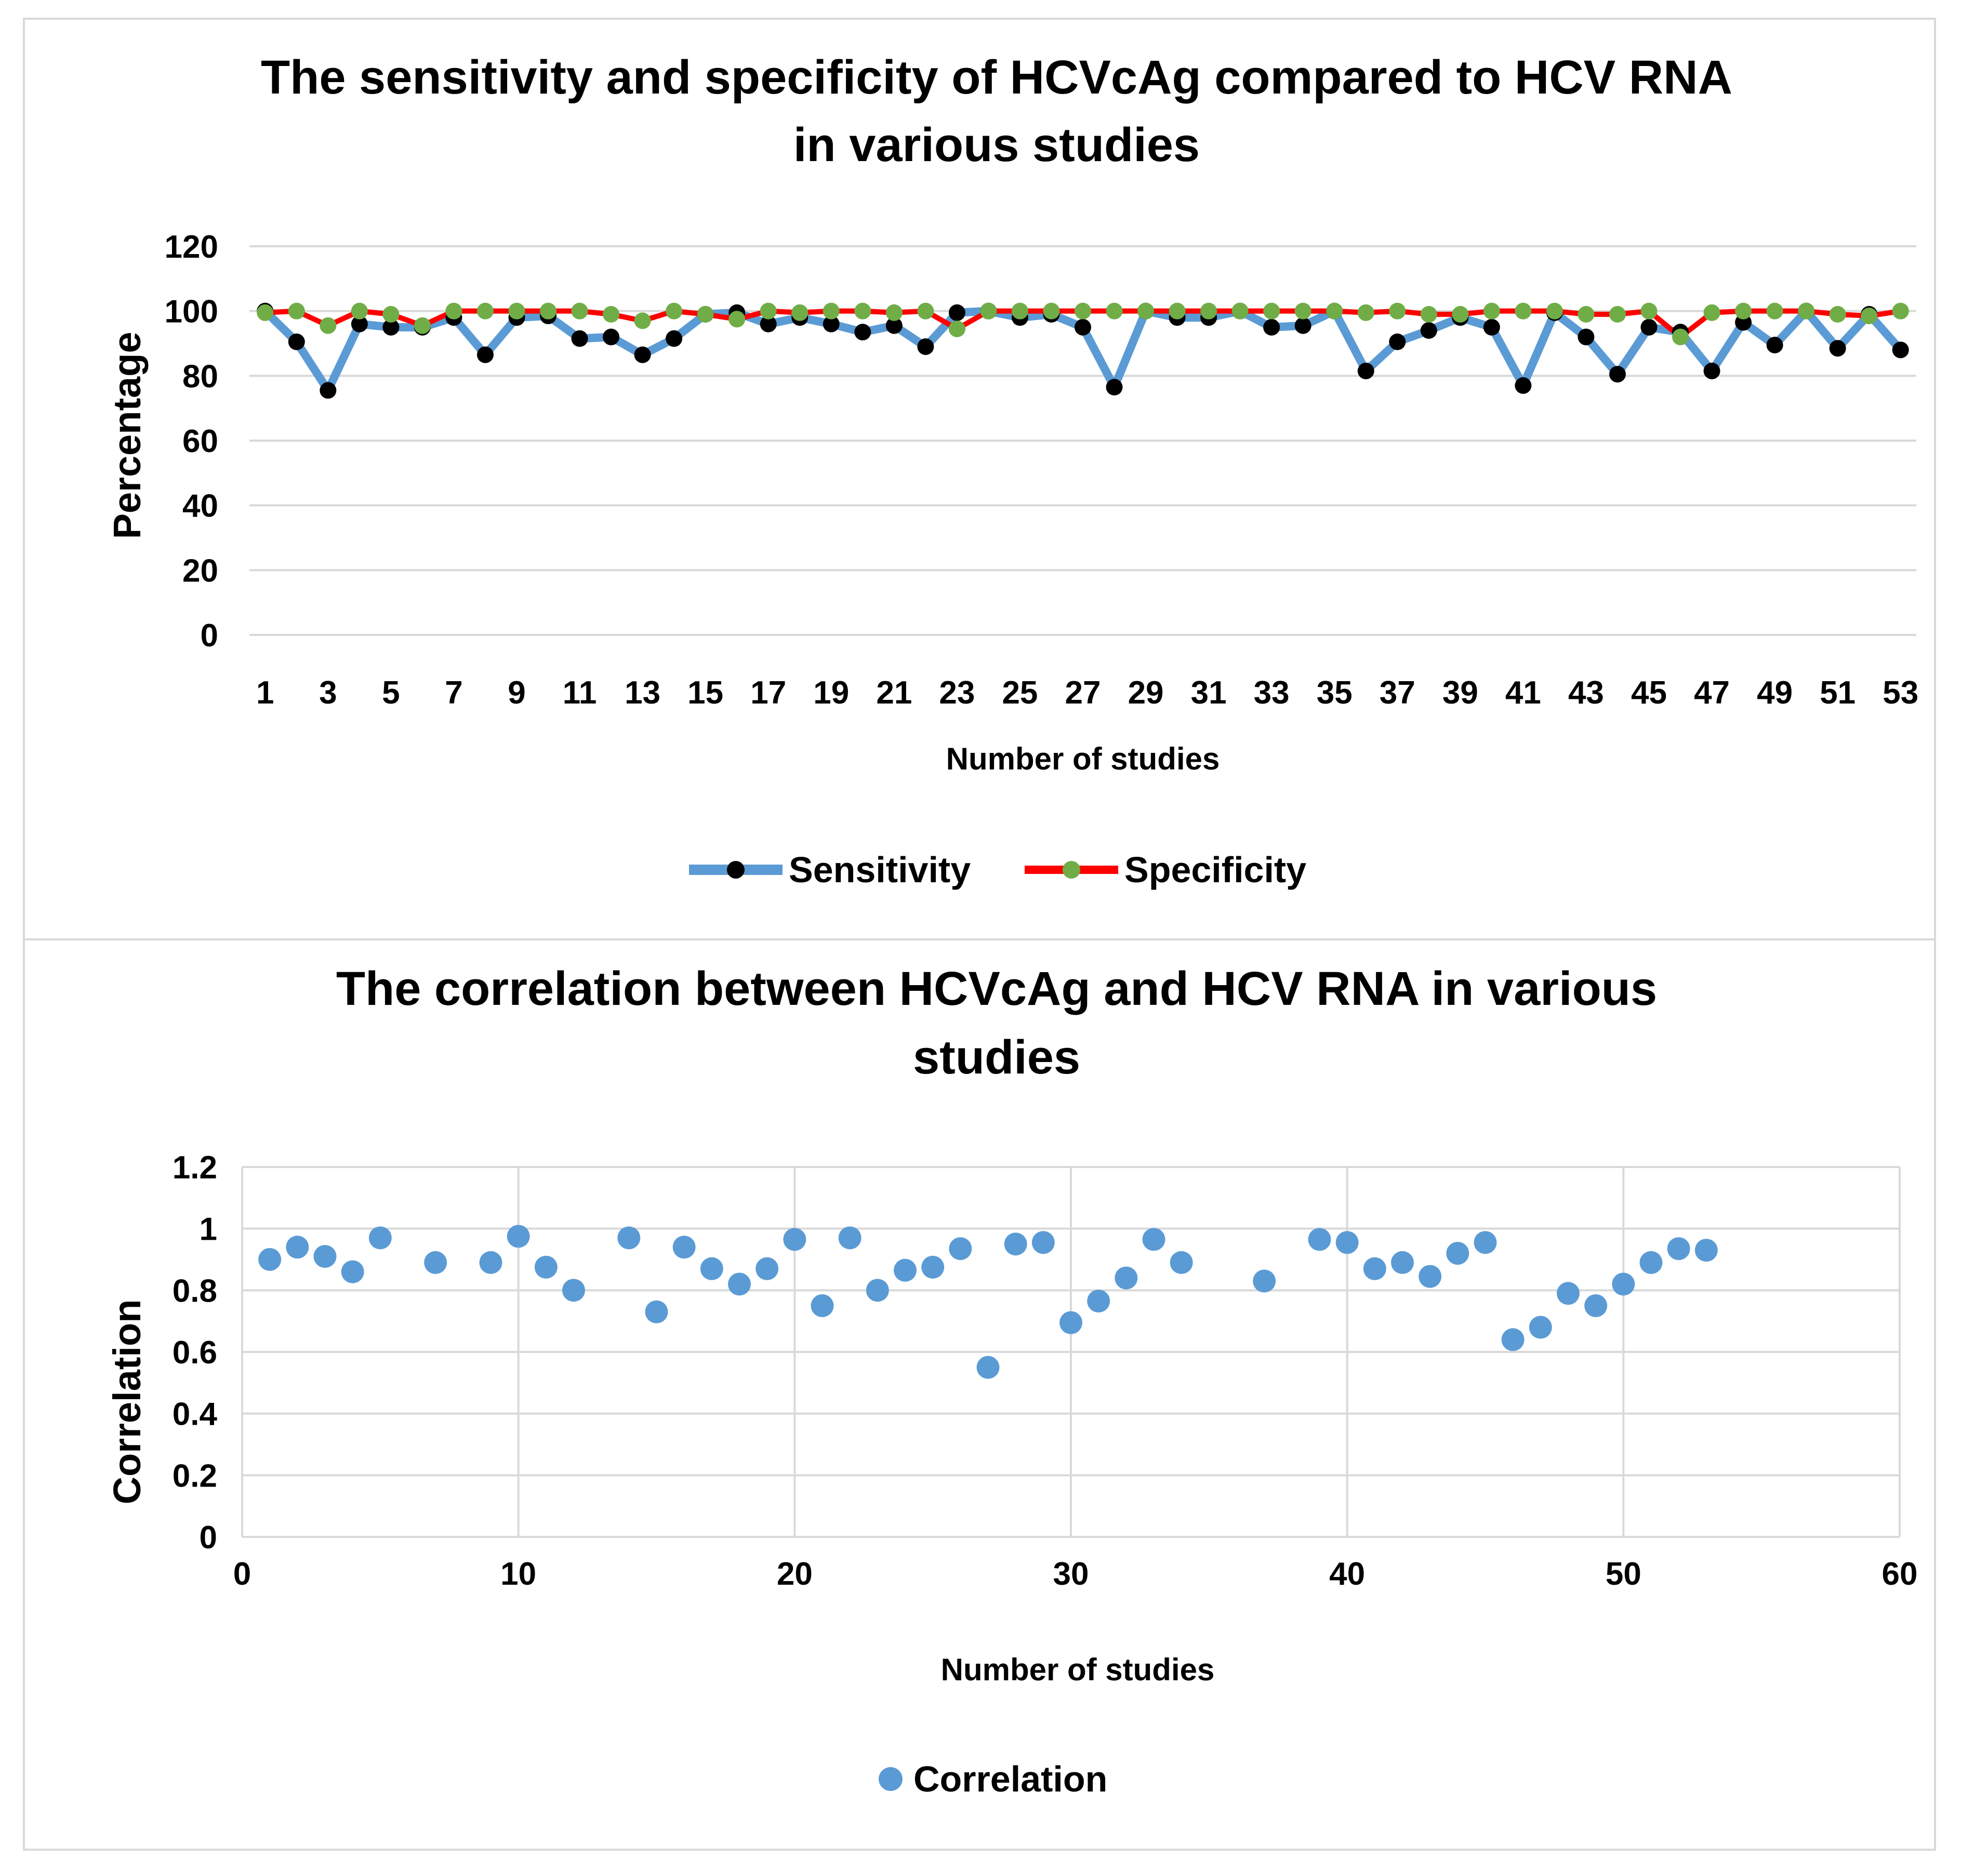 The image size is (1988, 1871). What do you see at coordinates (1146, 693) in the screenshot?
I see `chart1-x-tick-label: 29` at bounding box center [1146, 693].